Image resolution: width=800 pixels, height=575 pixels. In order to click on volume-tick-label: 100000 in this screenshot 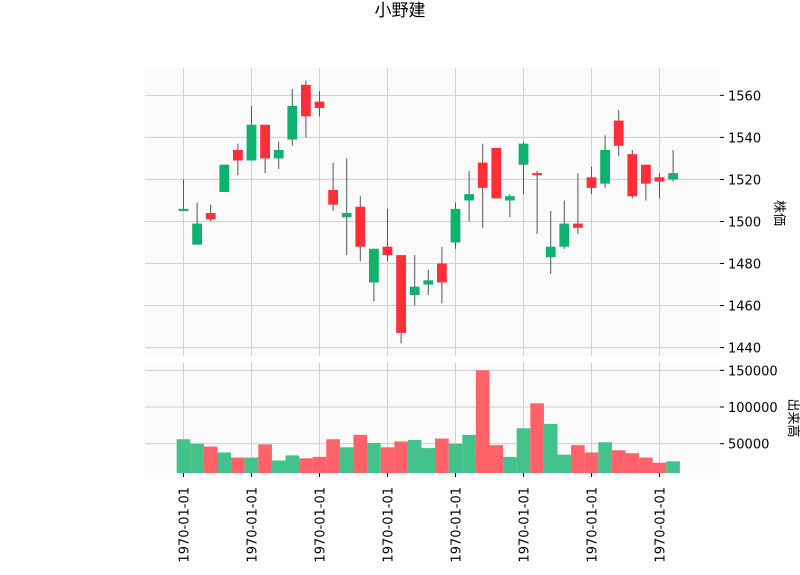, I will do `click(753, 408)`.